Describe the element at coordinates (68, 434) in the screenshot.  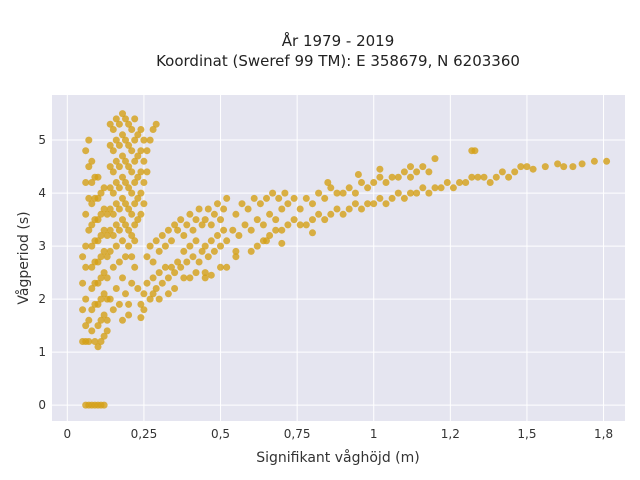
I see `x-tick-label: 0` at that location.